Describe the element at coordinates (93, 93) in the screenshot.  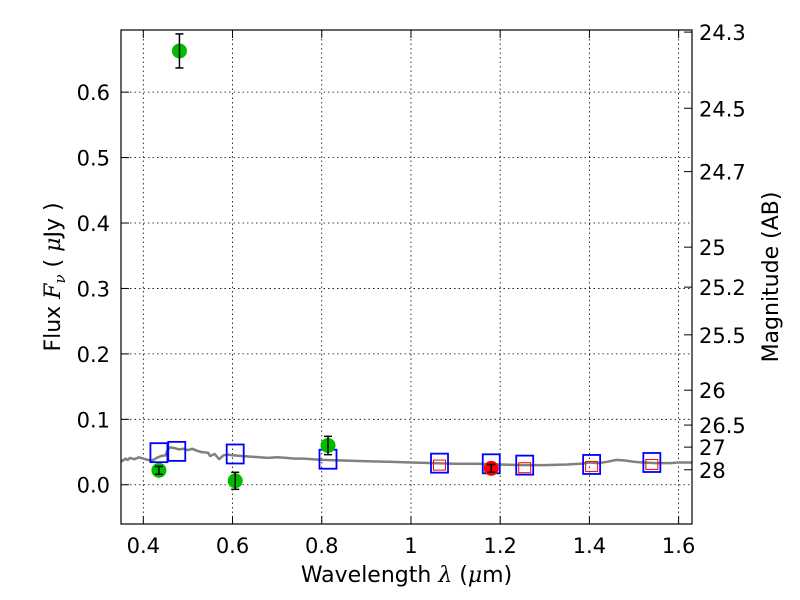
I see `y-tick-label: 0.6` at that location.